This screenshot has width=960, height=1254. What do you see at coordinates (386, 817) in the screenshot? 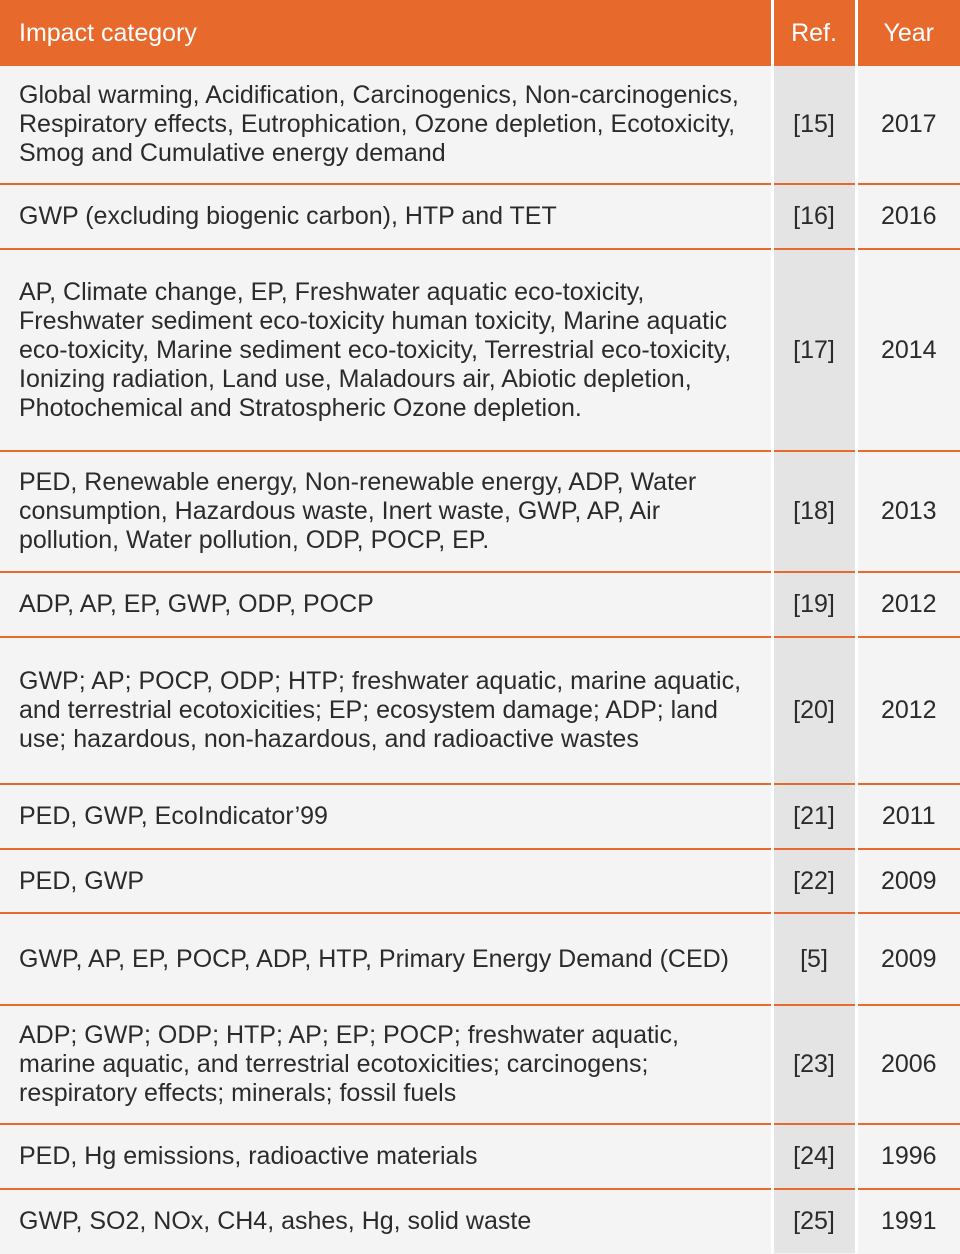
I see `impact-cell: PED, GWP, EcoIndicator’99` at bounding box center [386, 817].